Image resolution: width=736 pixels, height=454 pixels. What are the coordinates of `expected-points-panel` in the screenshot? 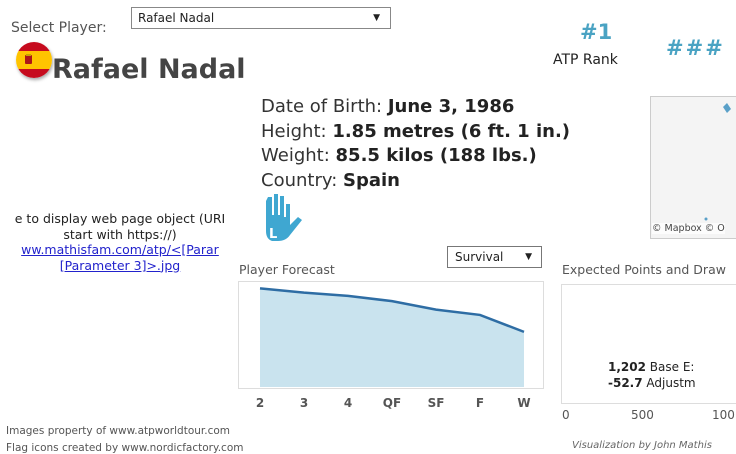 It's located at (648, 344).